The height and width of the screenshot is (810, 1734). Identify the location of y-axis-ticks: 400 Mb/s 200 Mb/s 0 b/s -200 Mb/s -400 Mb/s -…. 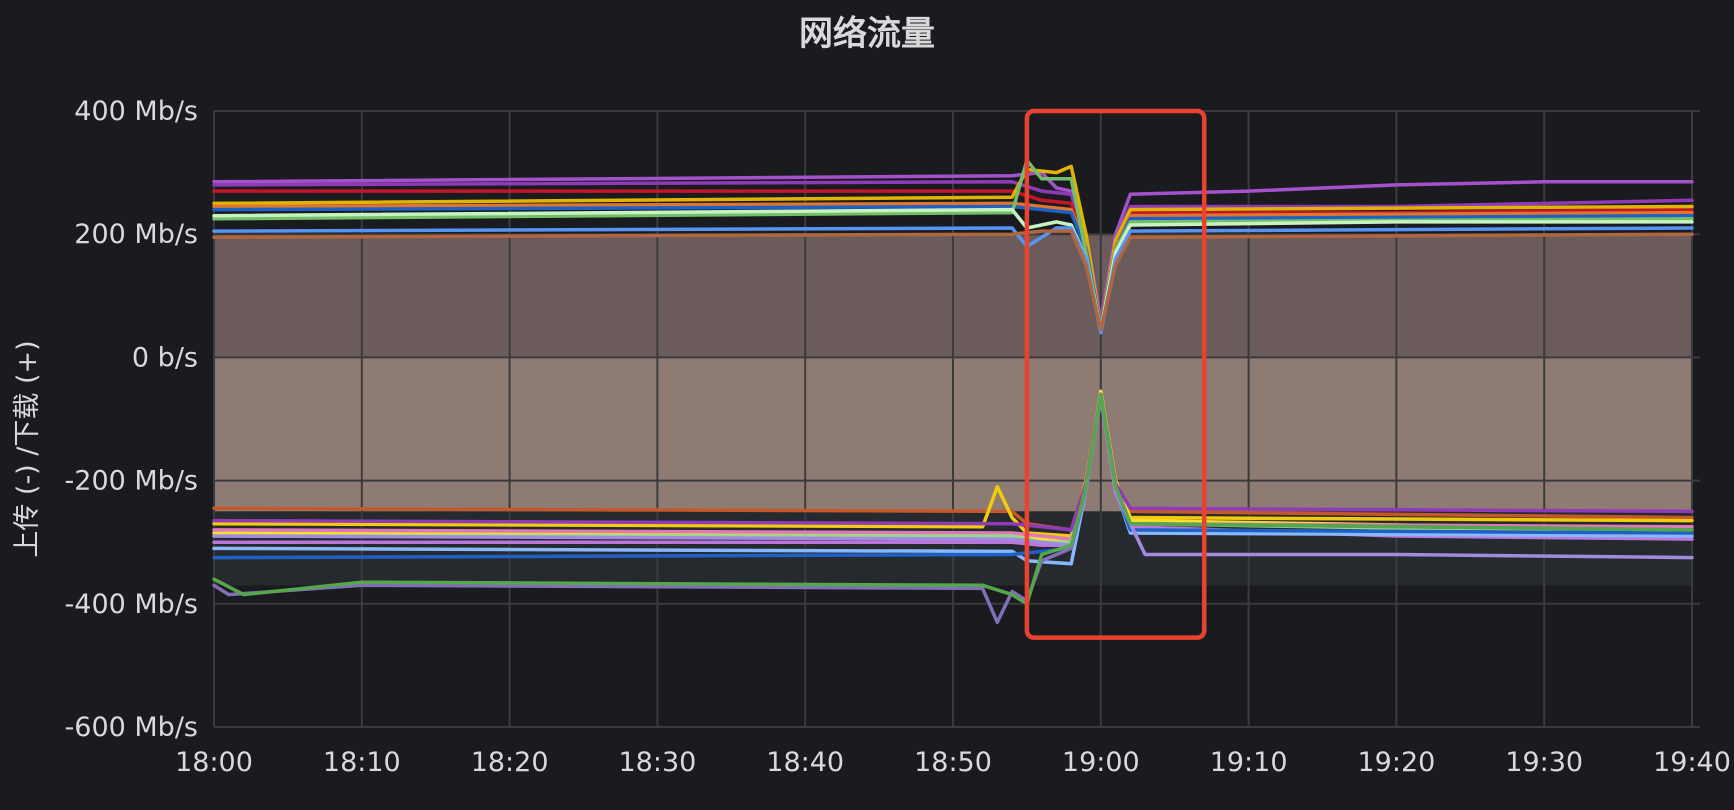
(131, 419).